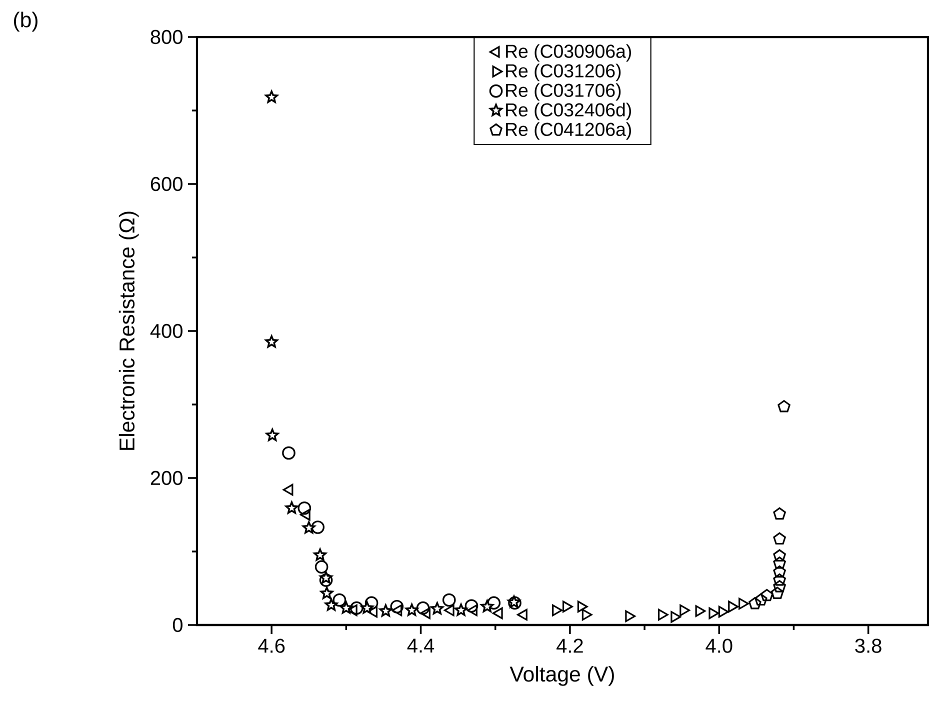 The width and height of the screenshot is (931, 725). I want to click on legend-label: Re (C031206), so click(563, 73).